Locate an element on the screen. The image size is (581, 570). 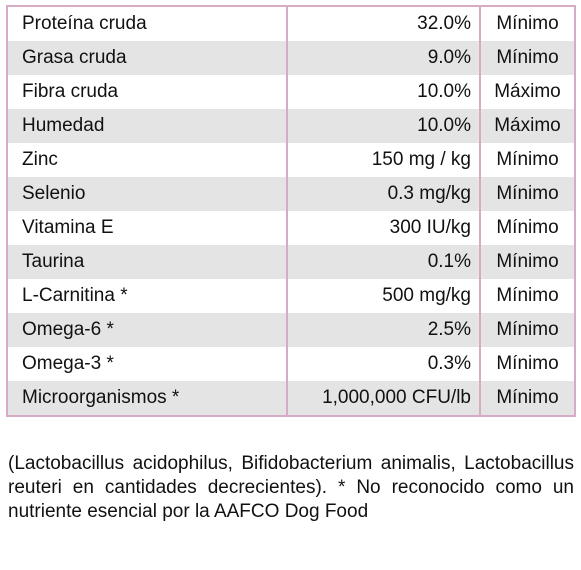
table-row: Grasa cruda 9.0% Mínimo is located at coordinates (291, 58).